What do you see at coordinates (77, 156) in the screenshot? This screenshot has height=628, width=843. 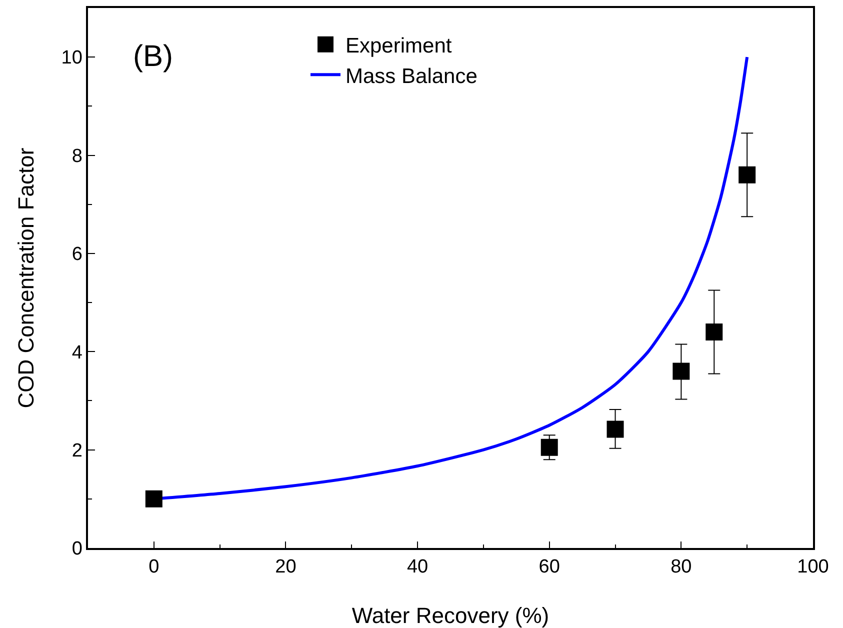 I see `y-tick-label: 8` at bounding box center [77, 156].